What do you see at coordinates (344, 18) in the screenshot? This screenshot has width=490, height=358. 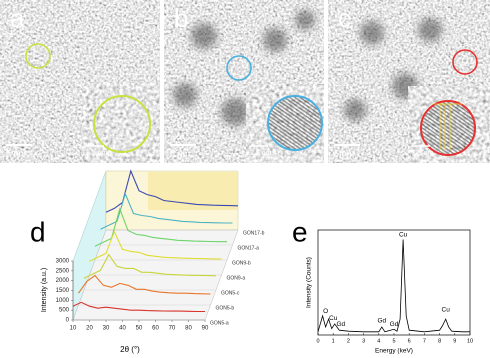 I see `panel-letter: c` at bounding box center [344, 18].